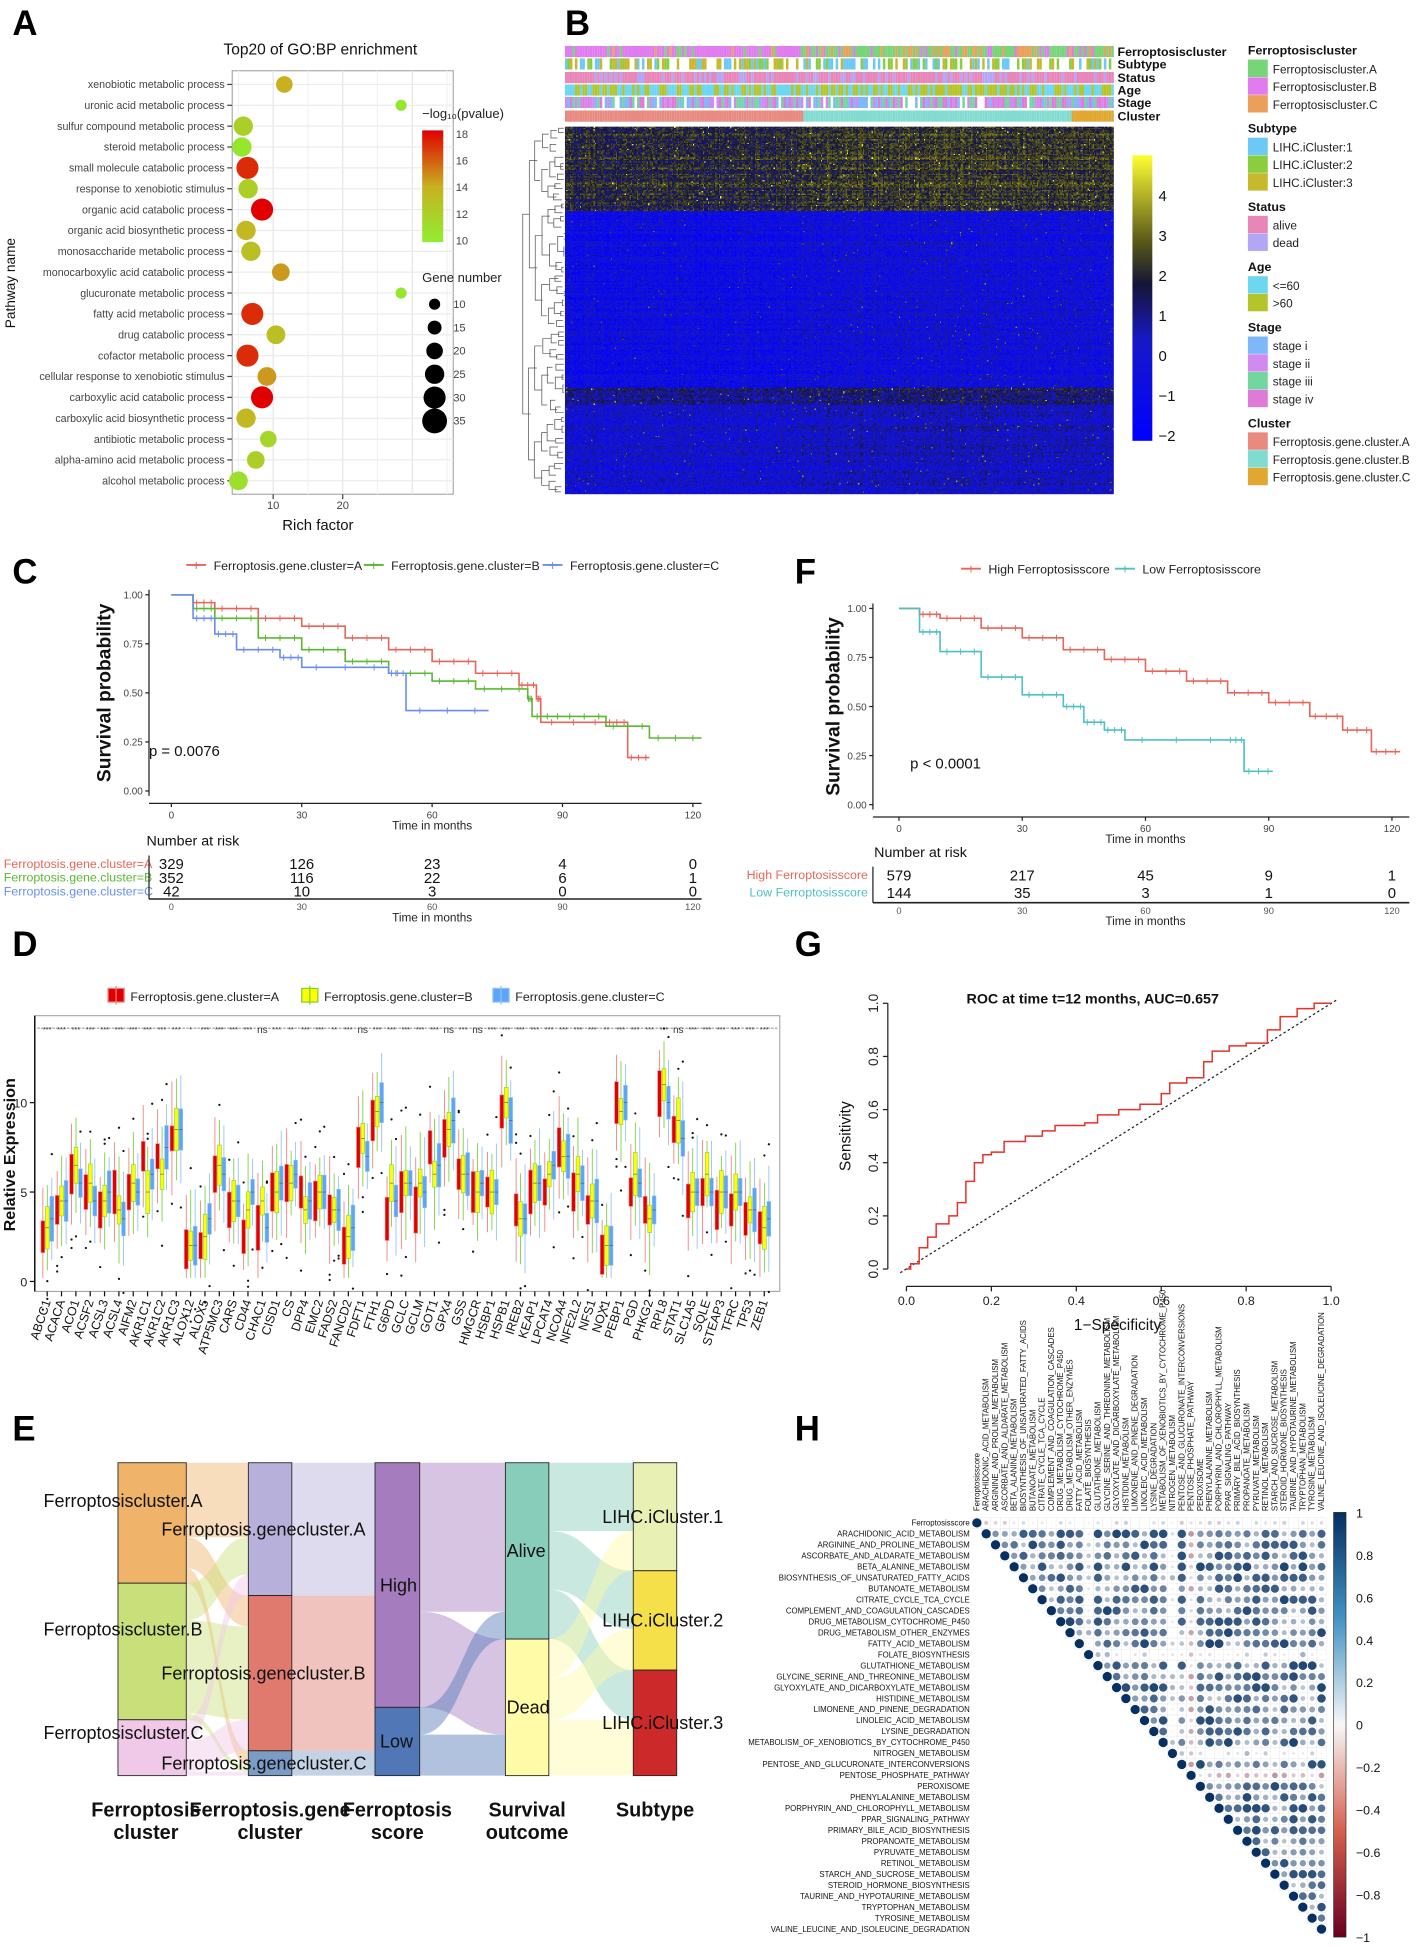 This screenshot has width=1423, height=1947. What do you see at coordinates (995, 1435) in the screenshot?
I see `column-label: ARGININE_AND_PROLINE_METABOLISM` at bounding box center [995, 1435].